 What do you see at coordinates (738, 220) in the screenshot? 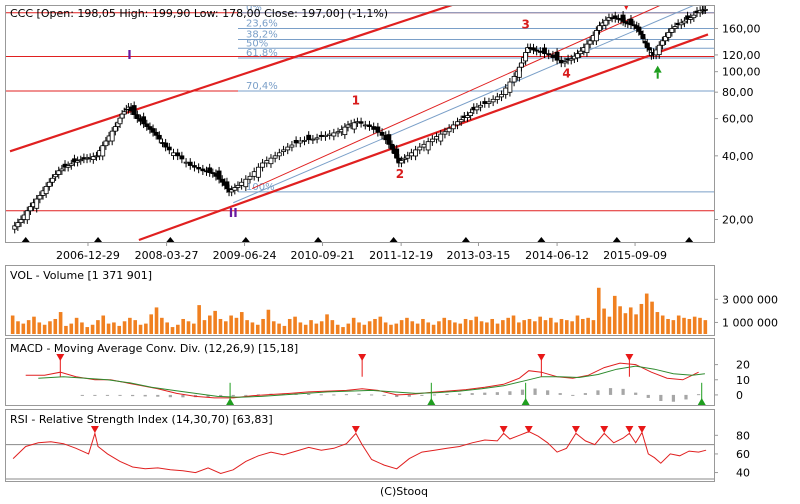
I see `price-y-tick-label: 20,00` at bounding box center [738, 220].